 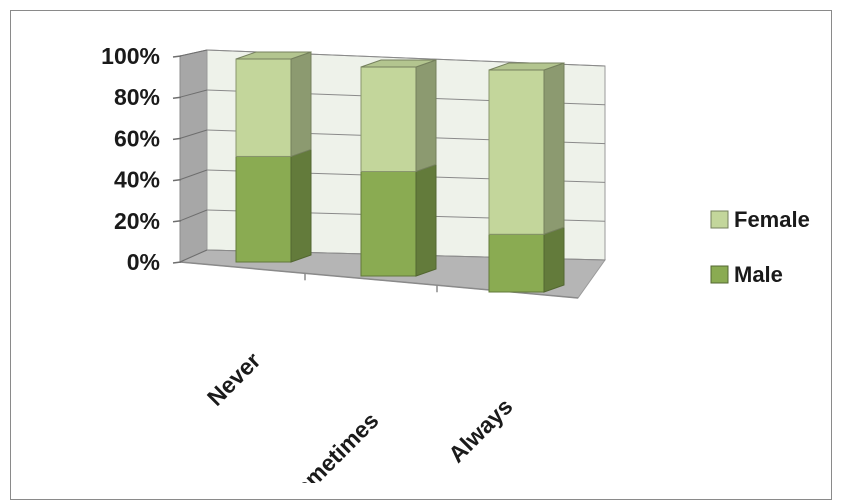 I want to click on x-label-never: Never, so click(x=234, y=379).